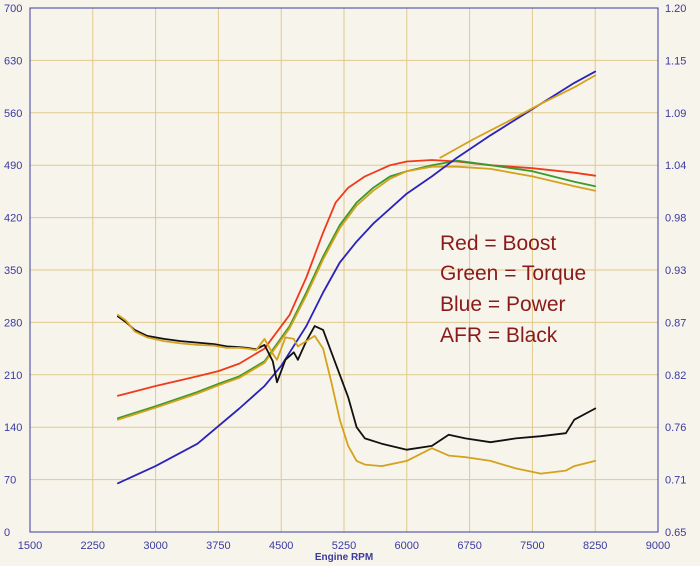  I want to click on left-tick-label: 140, so click(13, 428).